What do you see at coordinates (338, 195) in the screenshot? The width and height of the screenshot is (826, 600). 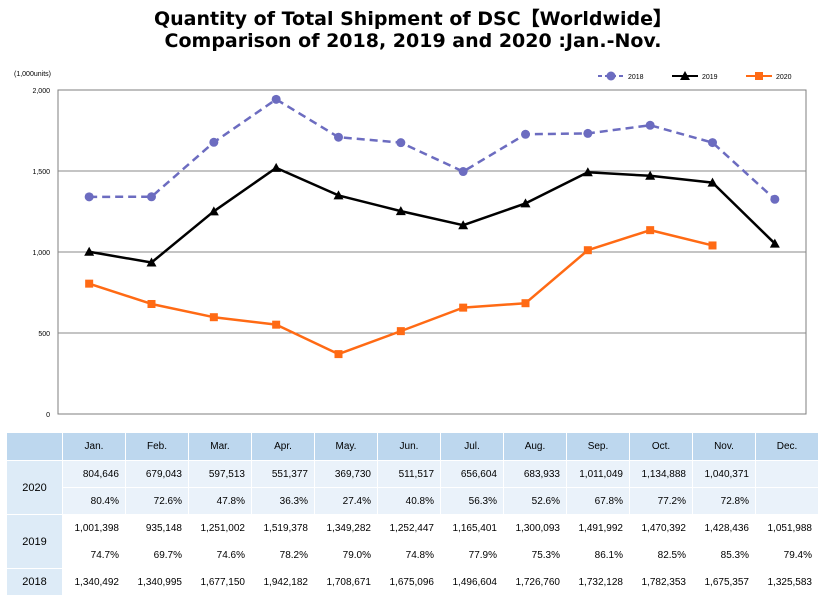 I see `point-2019-May.` at bounding box center [338, 195].